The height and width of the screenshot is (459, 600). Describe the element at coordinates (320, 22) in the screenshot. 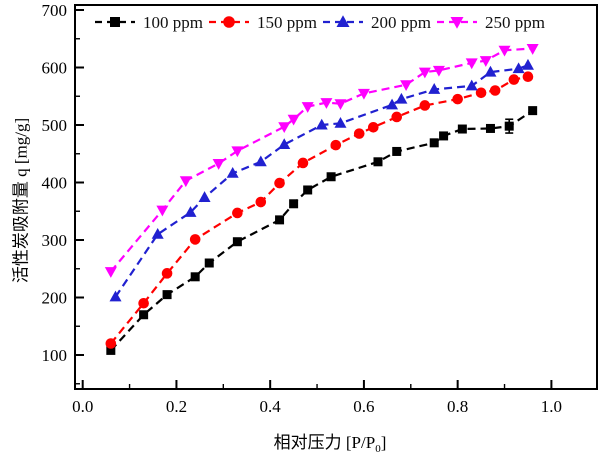

I see `legend: 100 ppm 150 ppm 200 ppm 250 ppm` at that location.